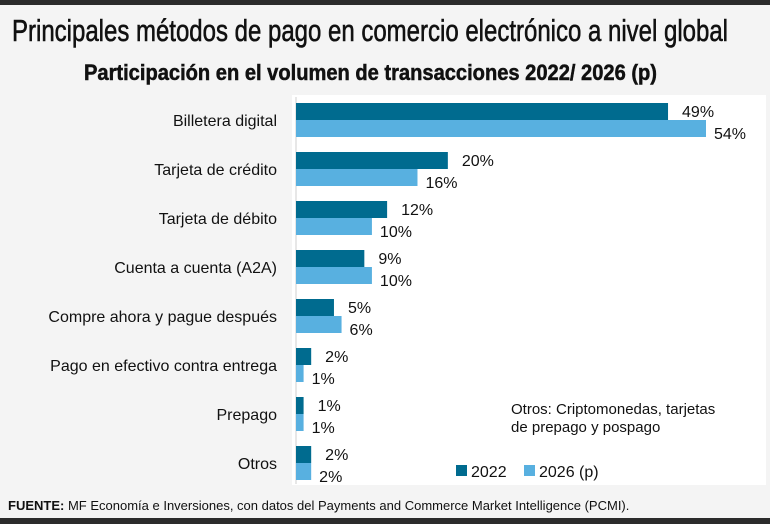 The image size is (770, 524). Describe the element at coordinates (441, 183) in the screenshot. I see `data-label: 16%` at that location.